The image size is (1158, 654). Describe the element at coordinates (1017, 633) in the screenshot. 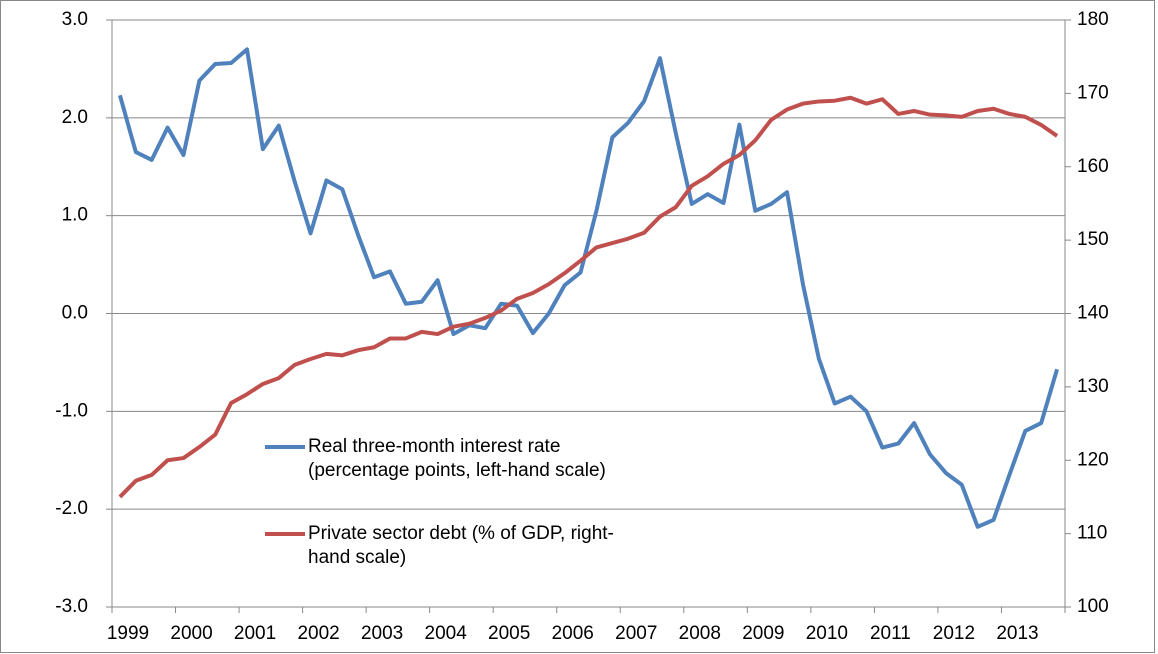

I see `x-tick-label: 2013` at that location.